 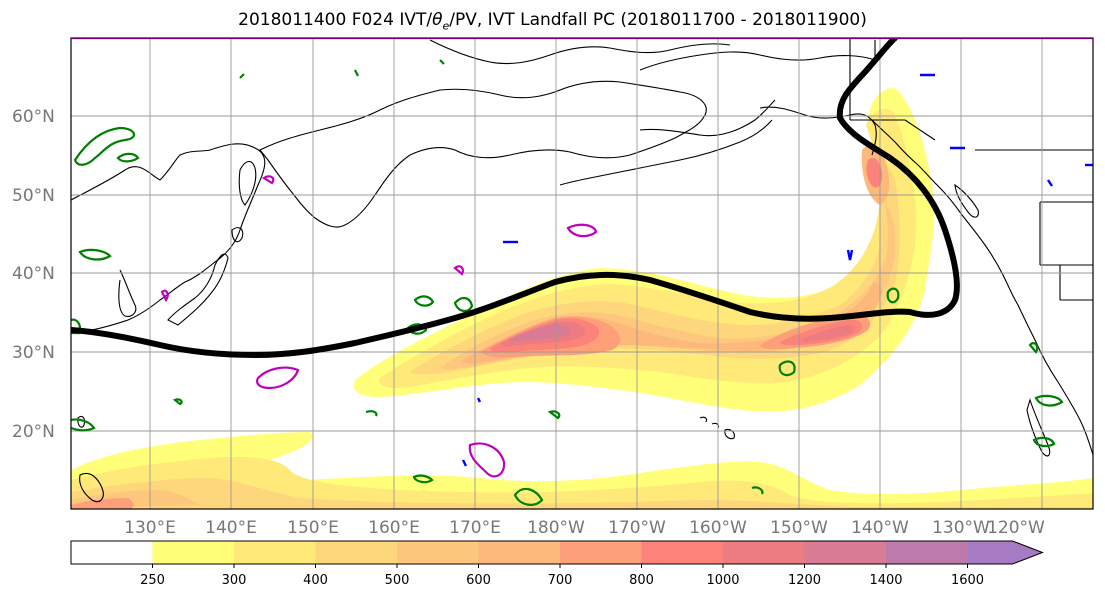 I want to click on lat-label-20: 20°N, so click(x=33, y=432).